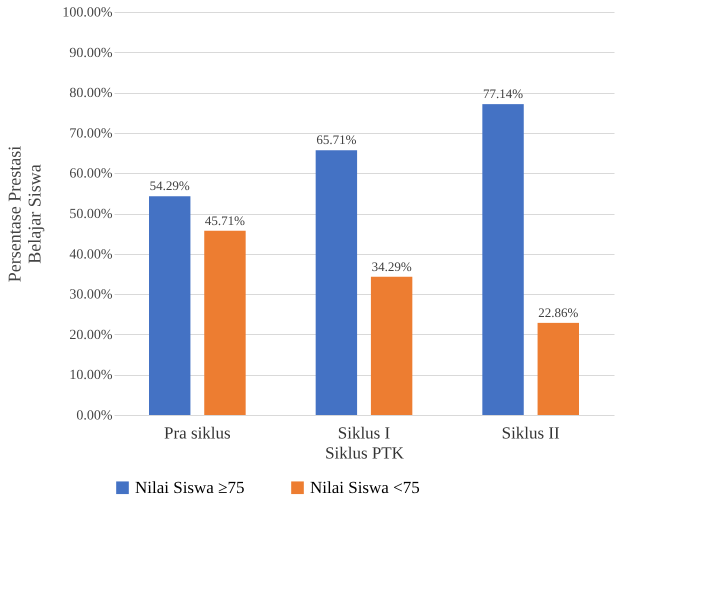 Image resolution: width=727 pixels, height=614 pixels. What do you see at coordinates (91, 134) in the screenshot?
I see `y-tick-label: 70.00%` at bounding box center [91, 134].